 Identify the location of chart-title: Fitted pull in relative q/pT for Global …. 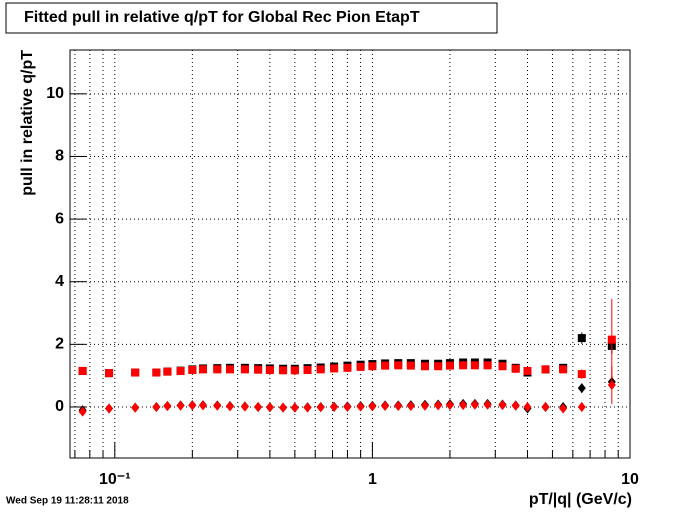
(222, 17).